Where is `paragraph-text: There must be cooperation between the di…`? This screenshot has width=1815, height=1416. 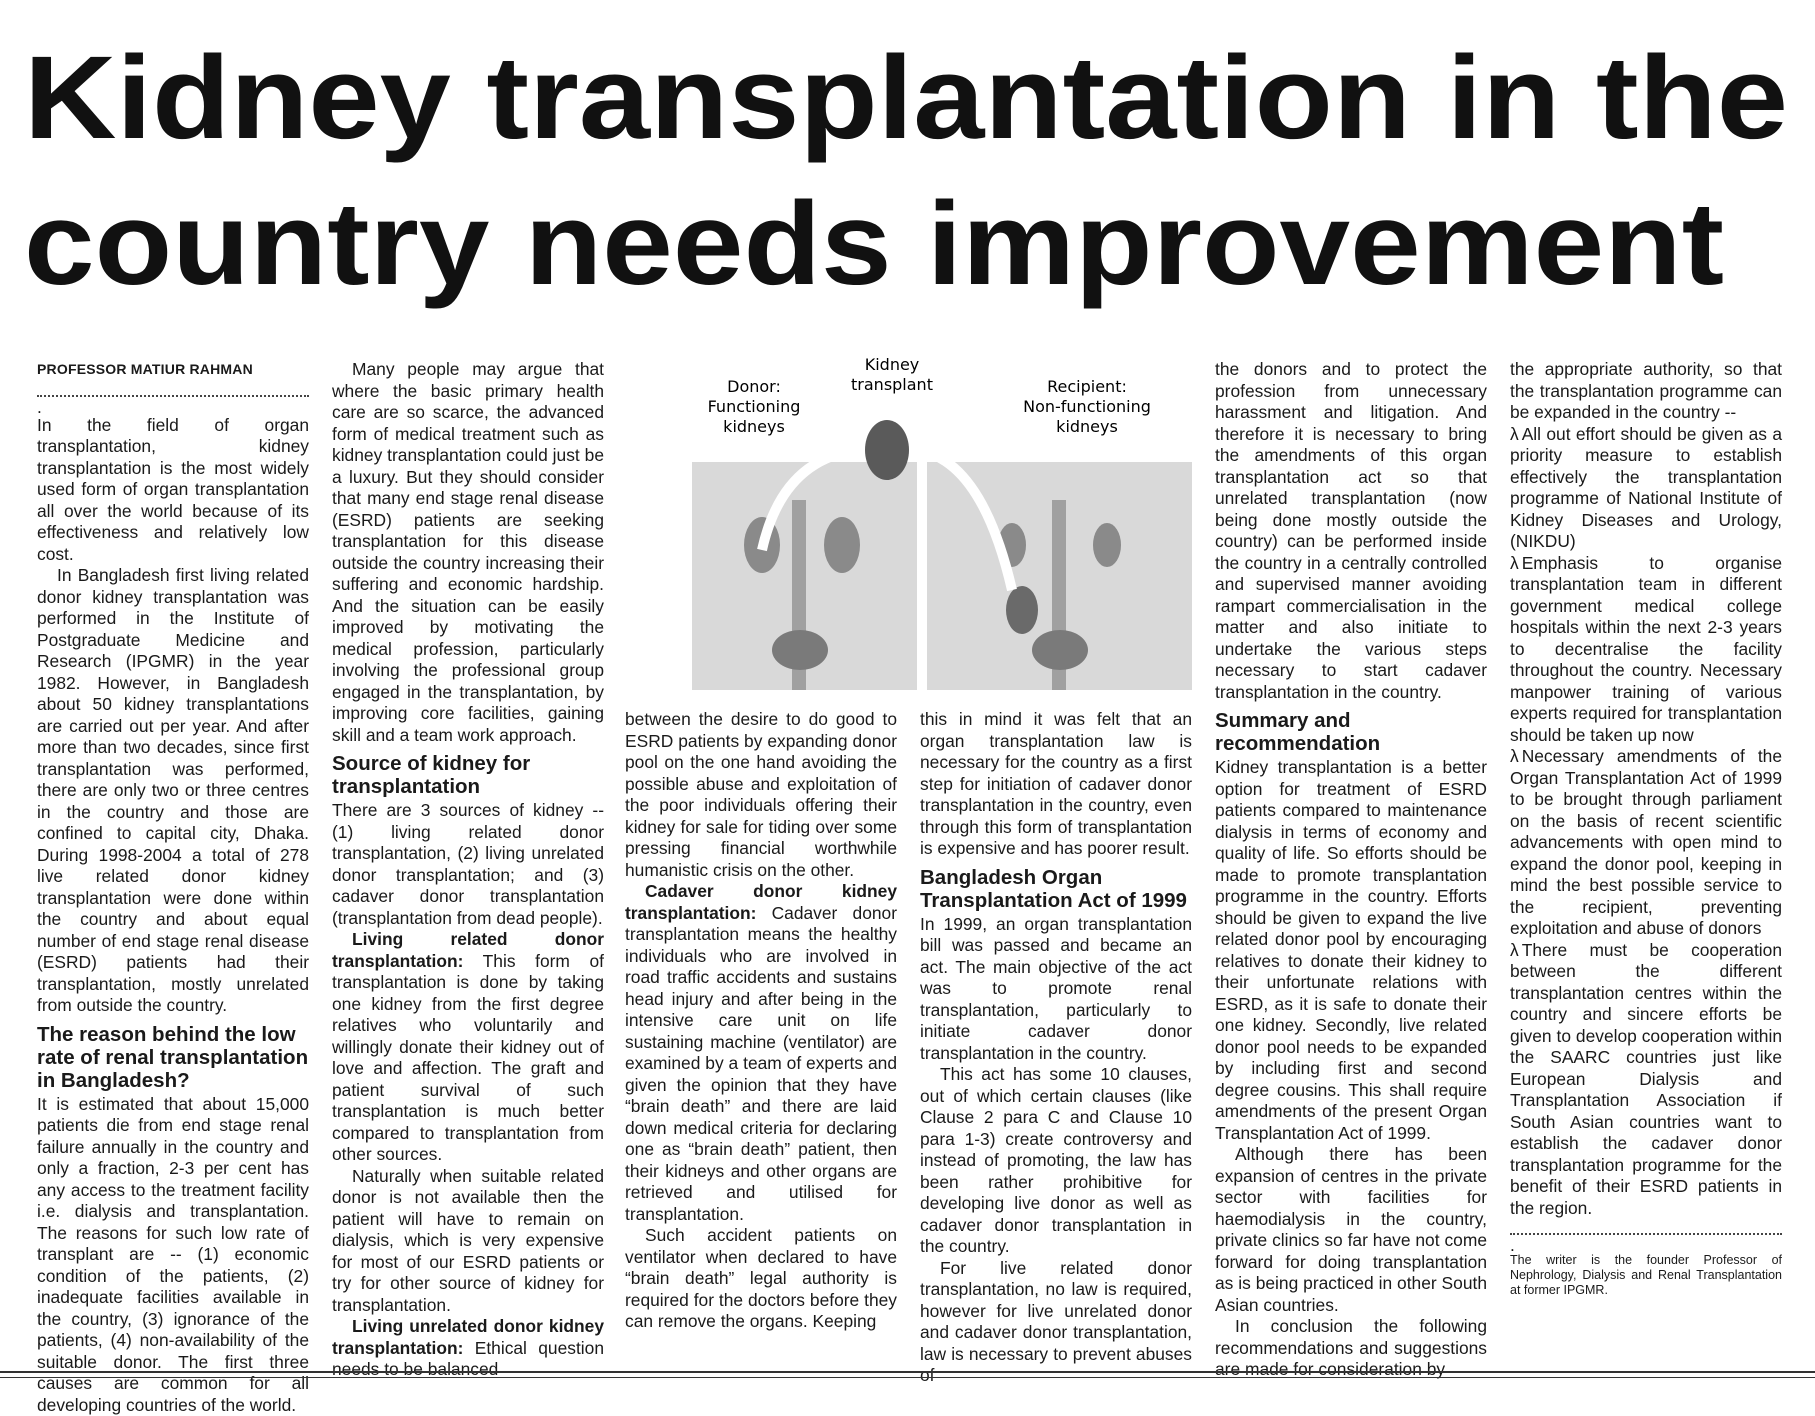
paragraph-text: There must be cooperation between the di… is located at coordinates (1646, 1079).